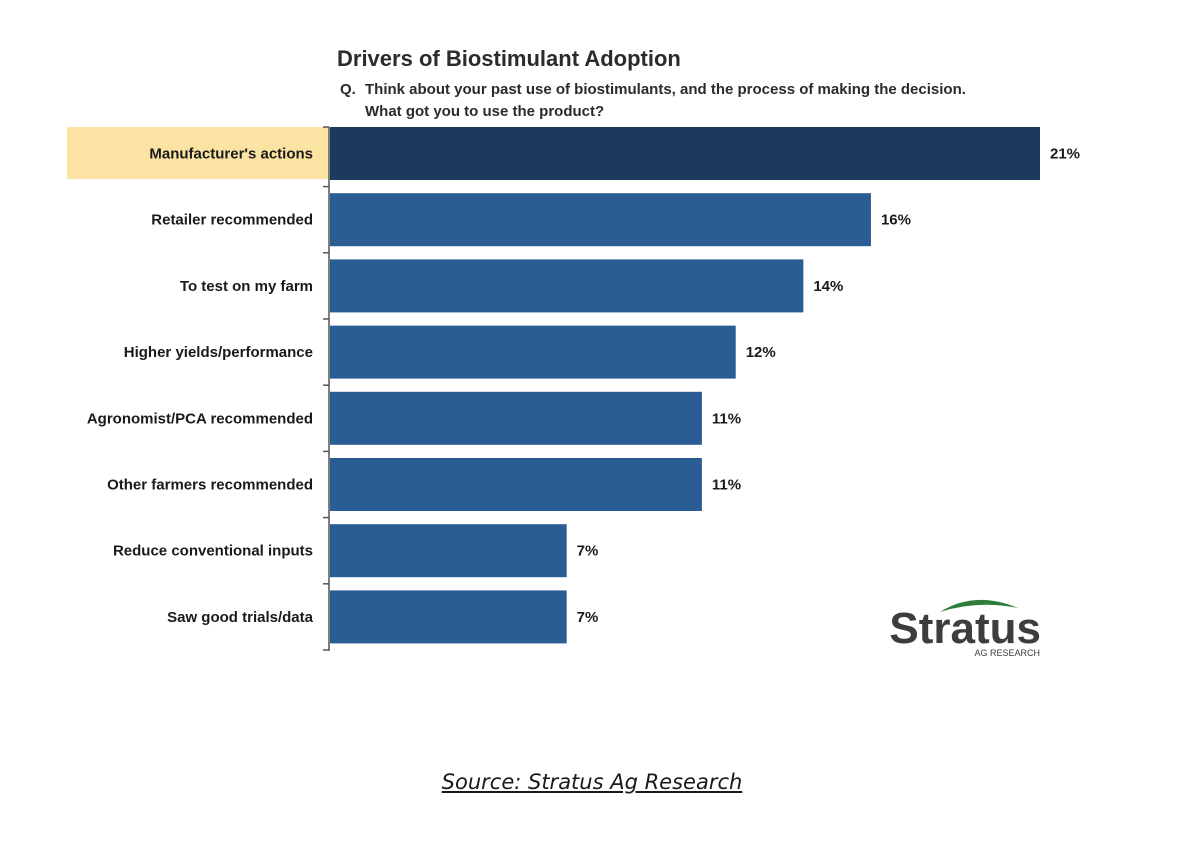 The image size is (1200, 844). What do you see at coordinates (828, 286) in the screenshot?
I see `value-label: 14%` at bounding box center [828, 286].